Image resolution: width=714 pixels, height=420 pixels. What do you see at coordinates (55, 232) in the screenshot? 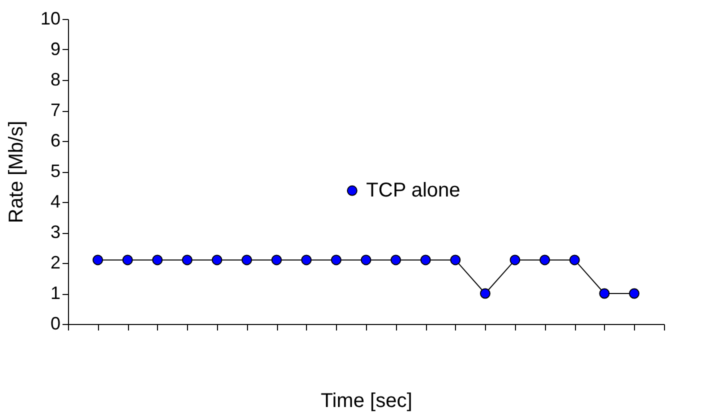
I see `y-tick-label: 3` at bounding box center [55, 232].